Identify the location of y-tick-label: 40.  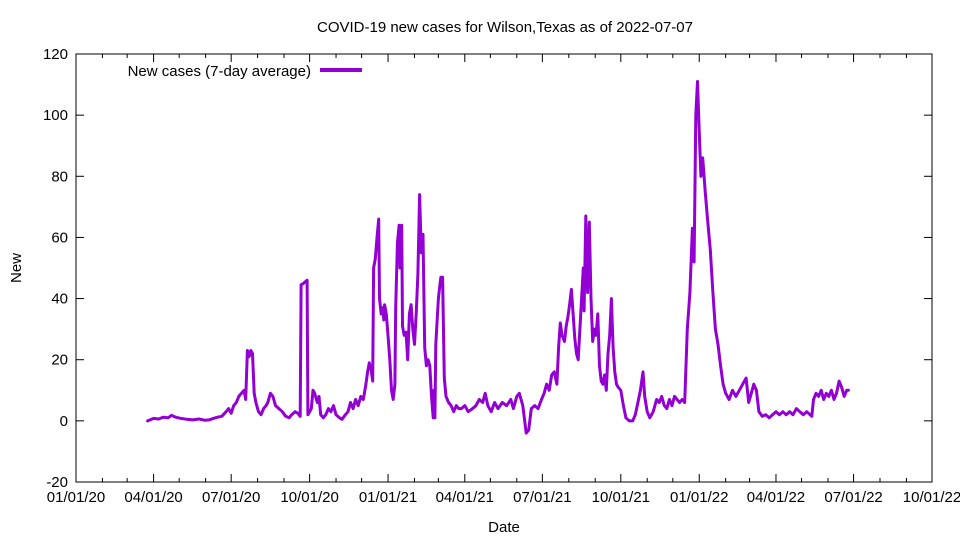
(59, 299).